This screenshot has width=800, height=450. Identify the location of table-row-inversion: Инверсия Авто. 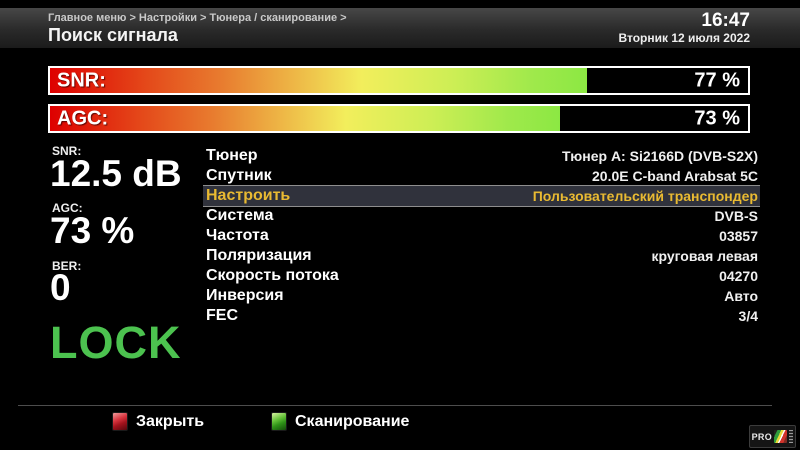
(481, 296).